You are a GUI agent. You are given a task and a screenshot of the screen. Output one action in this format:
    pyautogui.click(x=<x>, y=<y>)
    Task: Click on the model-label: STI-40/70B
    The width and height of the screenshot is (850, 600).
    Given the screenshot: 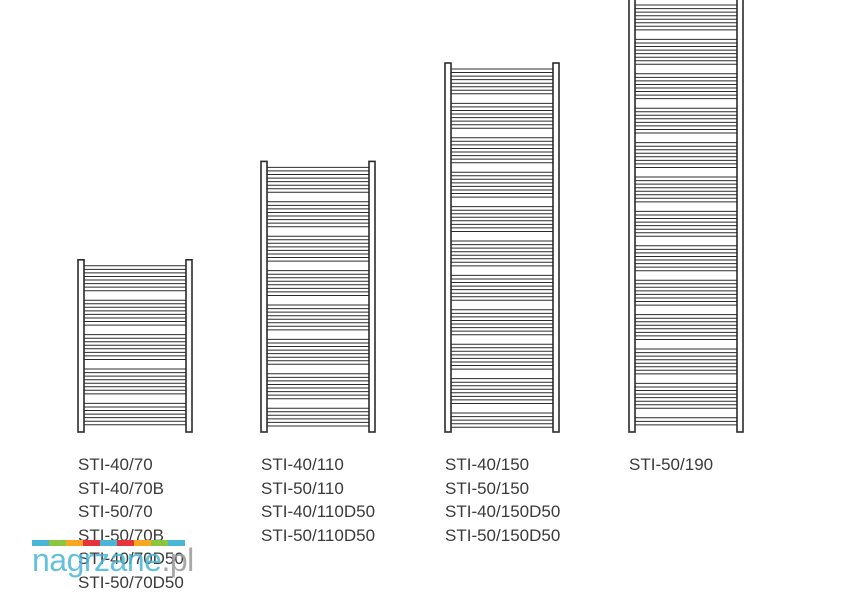 What is the action you would take?
    pyautogui.click(x=121, y=488)
    